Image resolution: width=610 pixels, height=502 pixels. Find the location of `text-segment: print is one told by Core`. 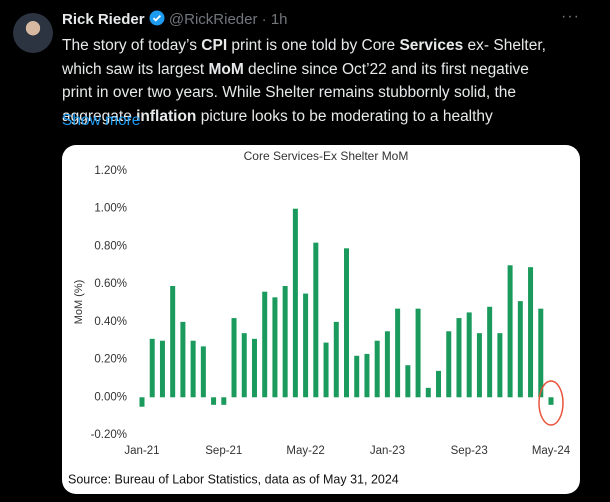

text-segment: print is one told by Core is located at coordinates (313, 45).